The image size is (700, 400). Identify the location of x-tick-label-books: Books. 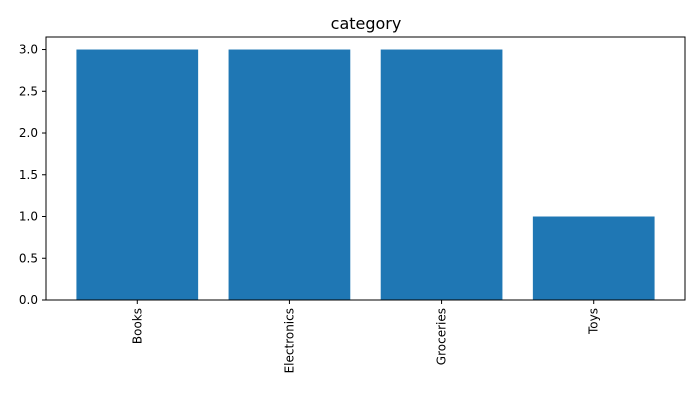
(137, 326).